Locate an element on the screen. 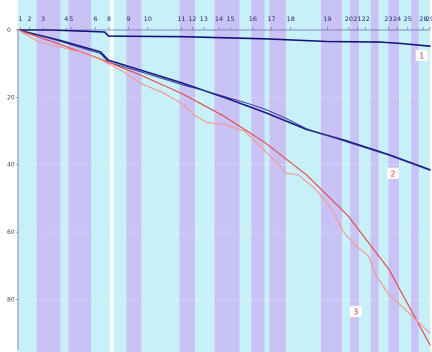 This screenshot has height=352, width=432. top-tick-14: 14 is located at coordinates (219, 19).